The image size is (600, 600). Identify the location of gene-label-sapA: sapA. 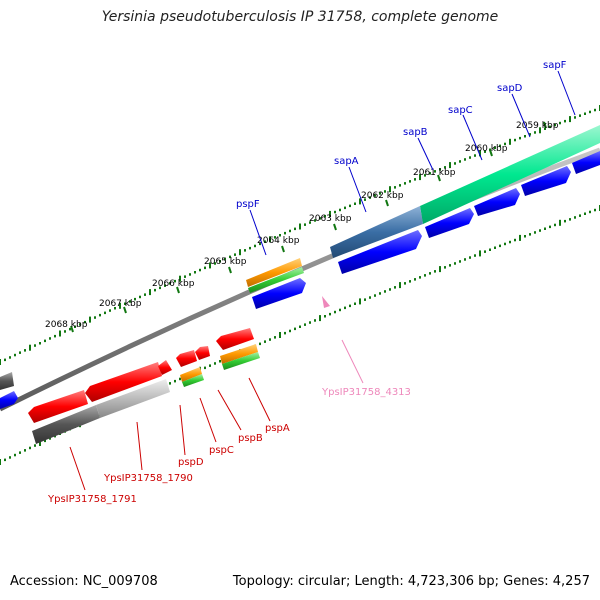
(346, 161).